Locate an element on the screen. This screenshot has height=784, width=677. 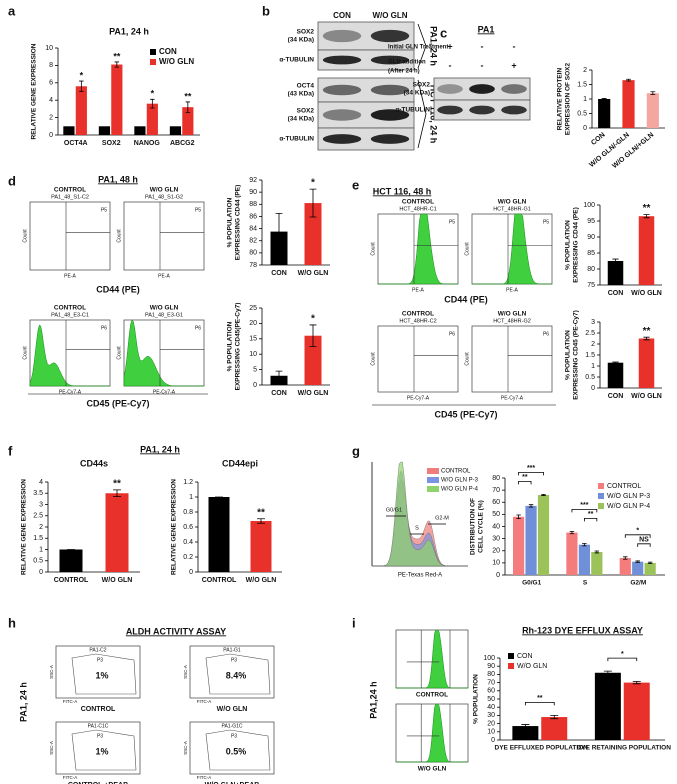
treatment-label: (After 24 h) is located at coordinates (404, 72).